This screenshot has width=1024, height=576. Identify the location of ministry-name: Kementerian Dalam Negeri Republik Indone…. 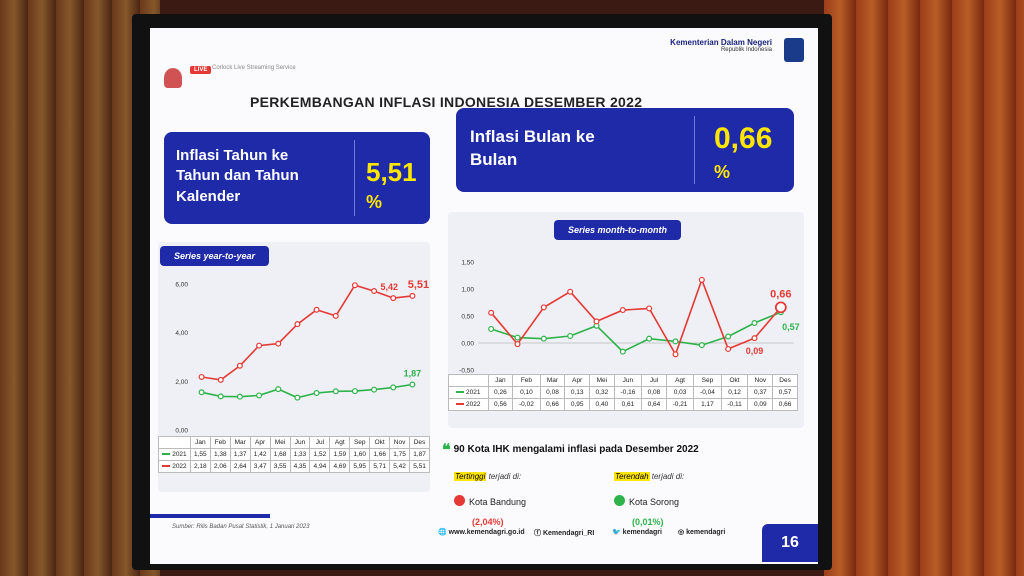
(721, 45).